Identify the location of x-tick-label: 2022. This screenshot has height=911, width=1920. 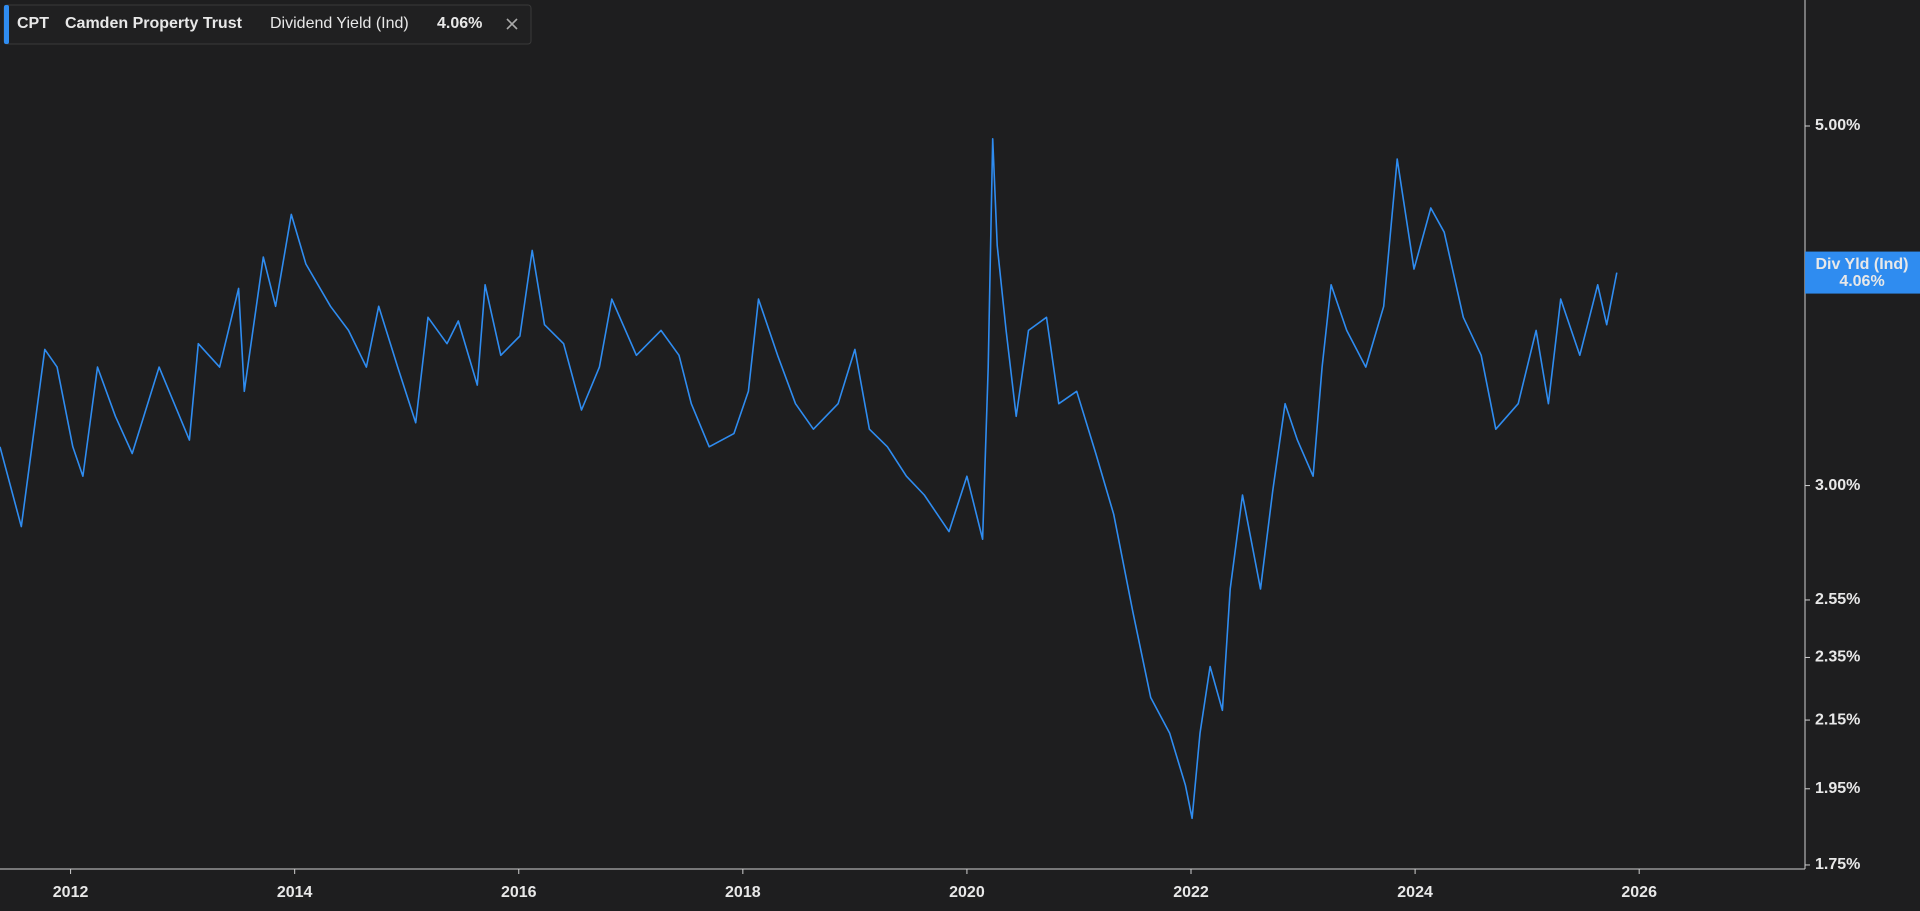
(1191, 892).